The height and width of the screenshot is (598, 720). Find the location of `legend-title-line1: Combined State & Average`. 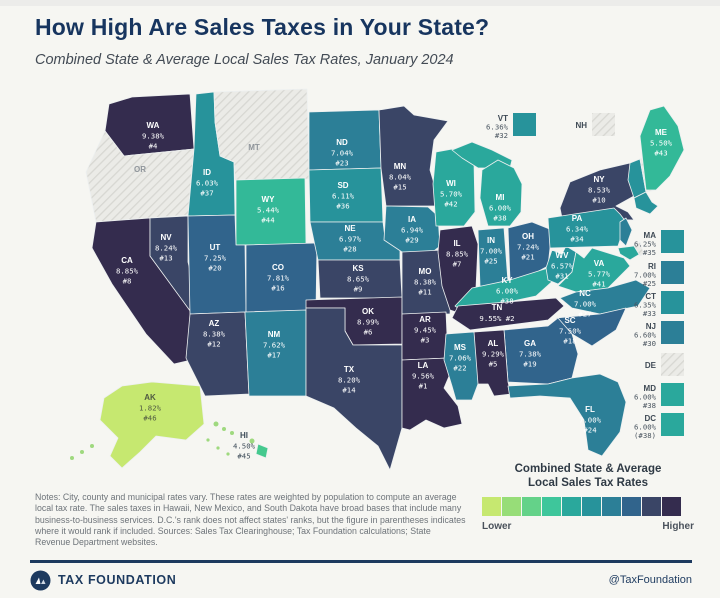

legend-title-line1: Combined State & Average is located at coordinates (588, 469).